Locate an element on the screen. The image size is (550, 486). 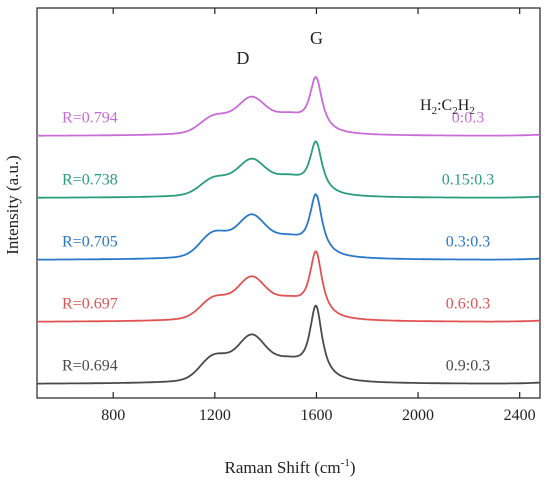
series-ratio-label: 0.9:0.3 is located at coordinates (468, 365).